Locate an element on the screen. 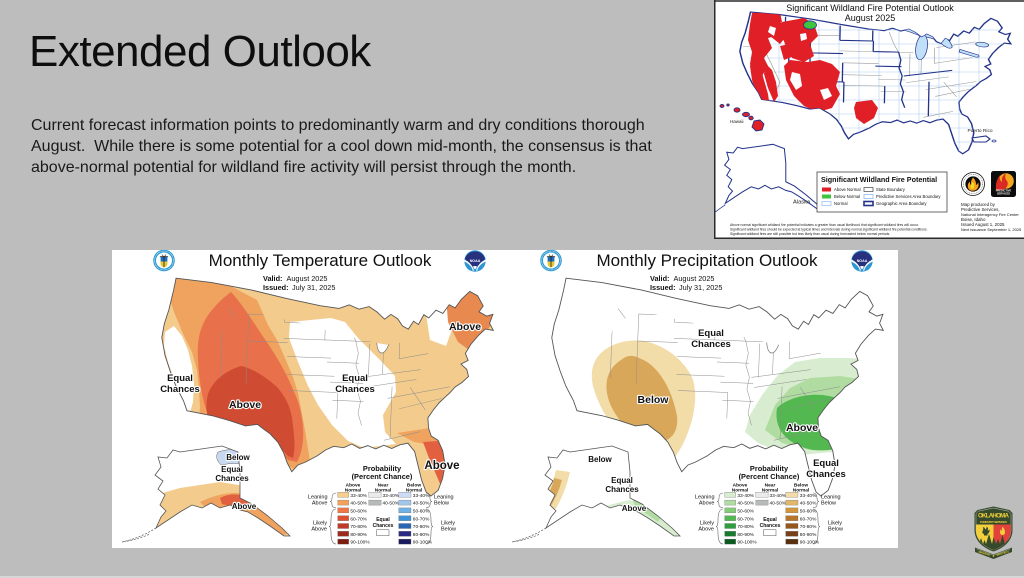  svg-text: July 31, 2025 is located at coordinates (313, 287).